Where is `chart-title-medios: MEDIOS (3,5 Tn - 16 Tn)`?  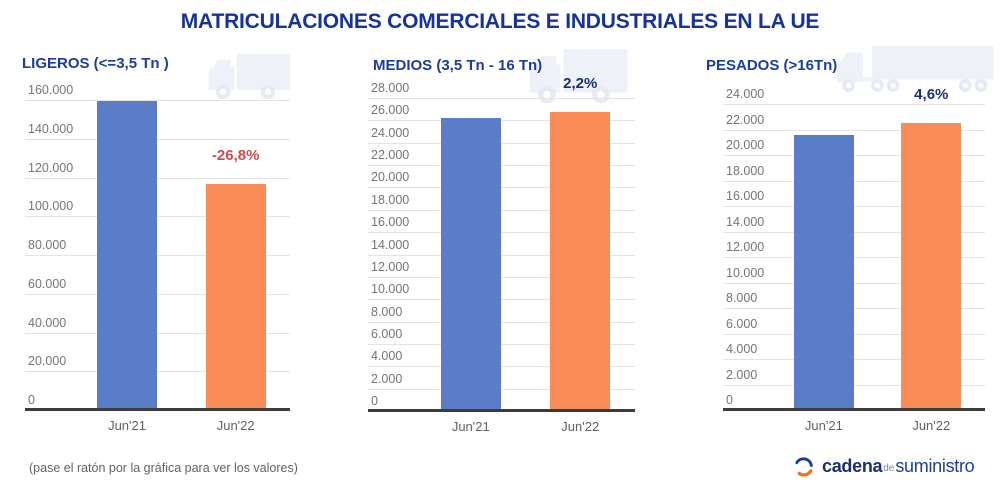 chart-title-medios: MEDIOS (3,5 Tn - 16 Tn) is located at coordinates (458, 65).